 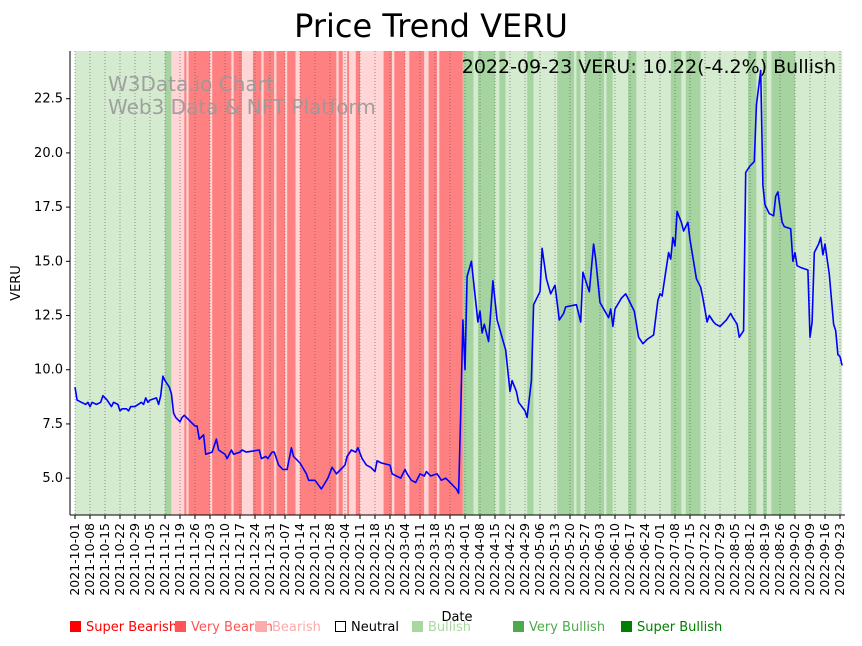 What do you see at coordinates (404, 559) in the screenshot?
I see `x-tick-label: 2022-03-04` at bounding box center [404, 559].